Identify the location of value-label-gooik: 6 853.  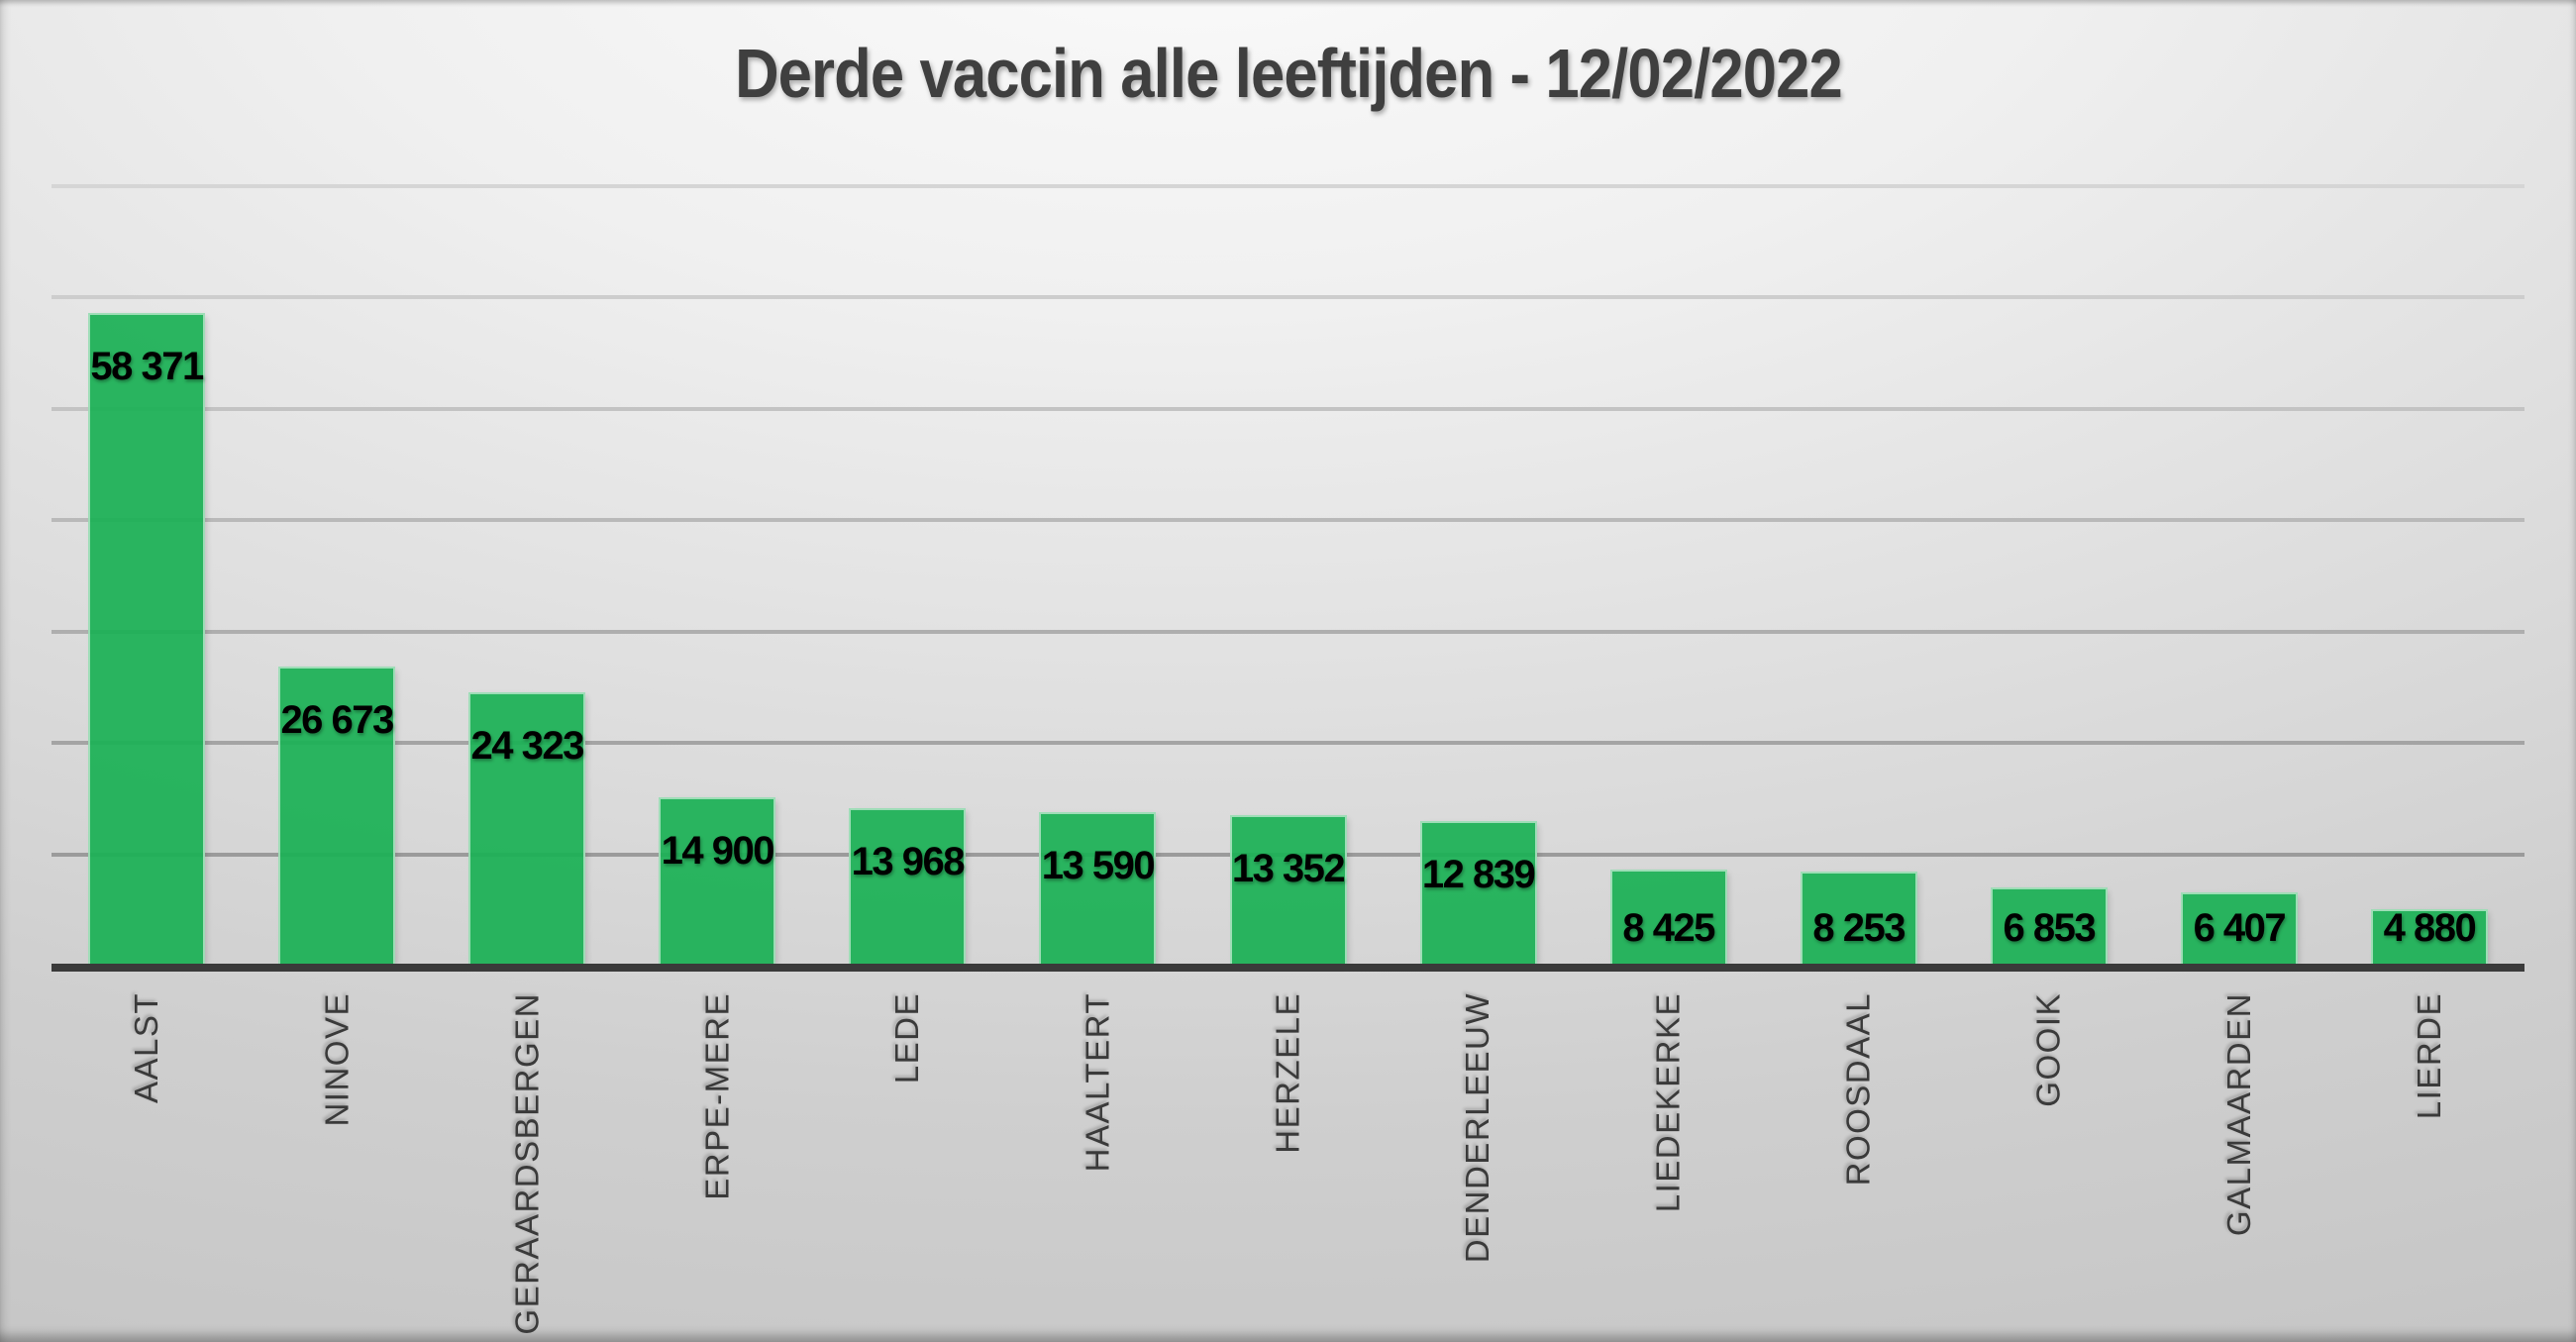
(2049, 927).